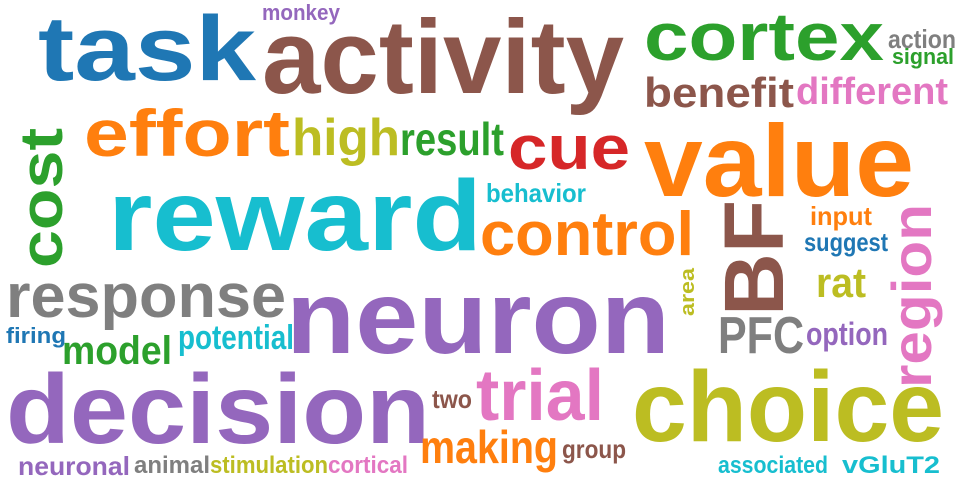  What do you see at coordinates (41, 198) in the screenshot?
I see `word-cost: cost` at bounding box center [41, 198].